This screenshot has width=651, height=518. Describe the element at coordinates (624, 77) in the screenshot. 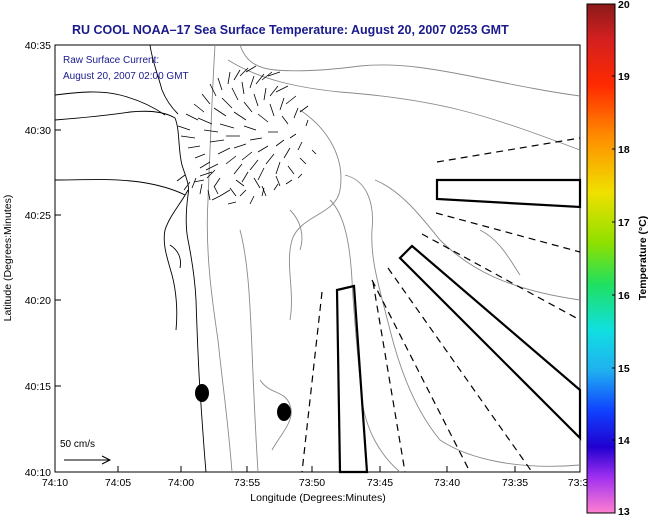

I see `colorbar-tick: 19` at that location.